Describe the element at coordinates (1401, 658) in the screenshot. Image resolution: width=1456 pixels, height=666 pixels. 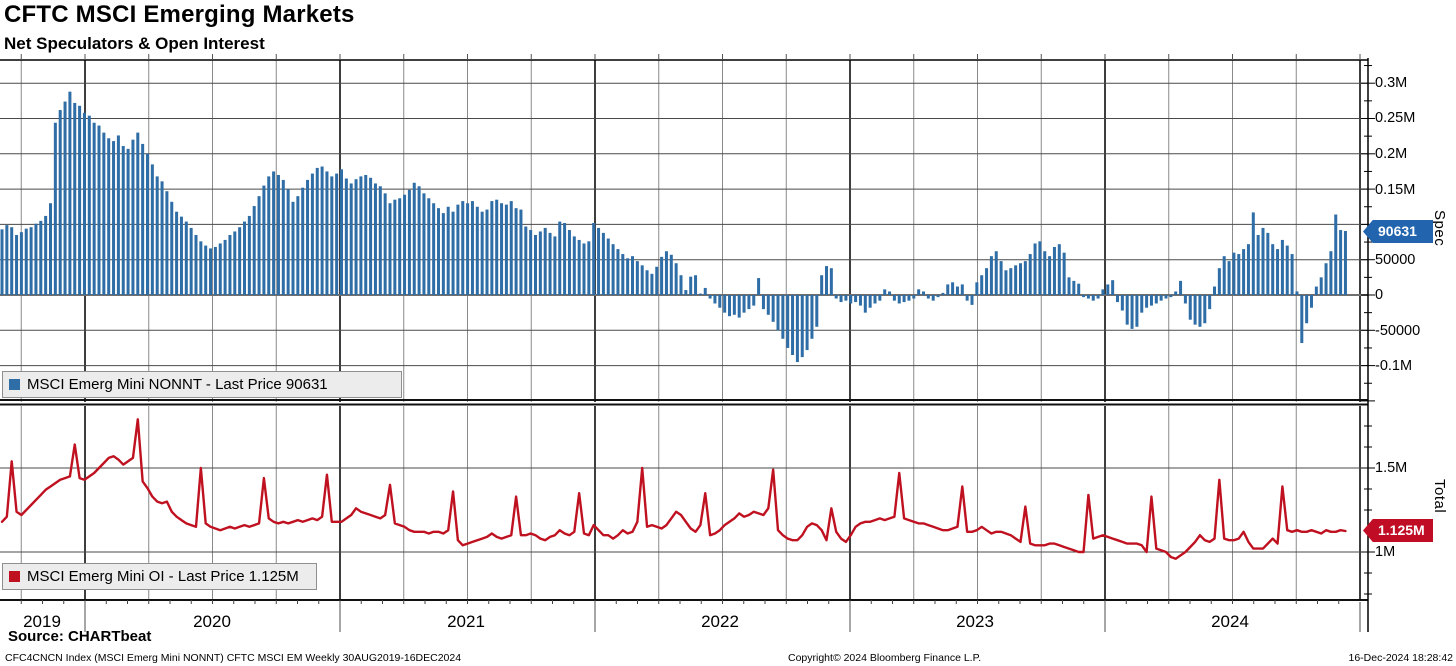
I see `datetime-stamp: 16-Dec-2024 18:28:42` at that location.